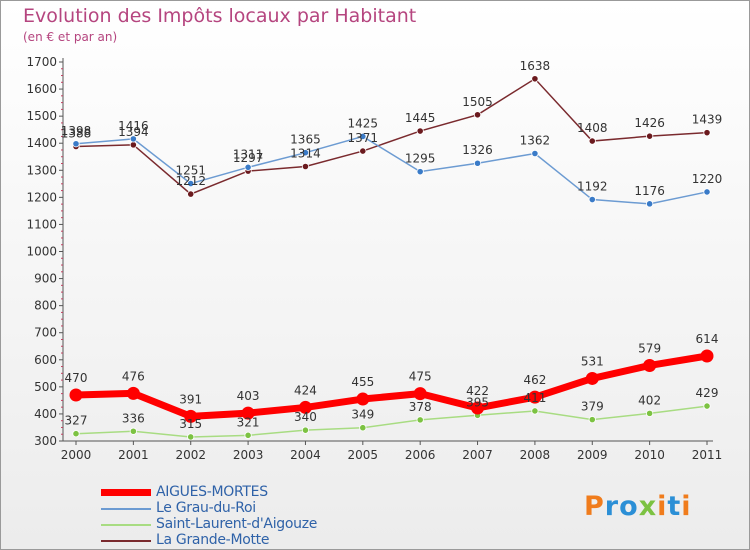 The width and height of the screenshot is (750, 550). I want to click on data-label-le-grau-du-roi: 1416, so click(133, 126).